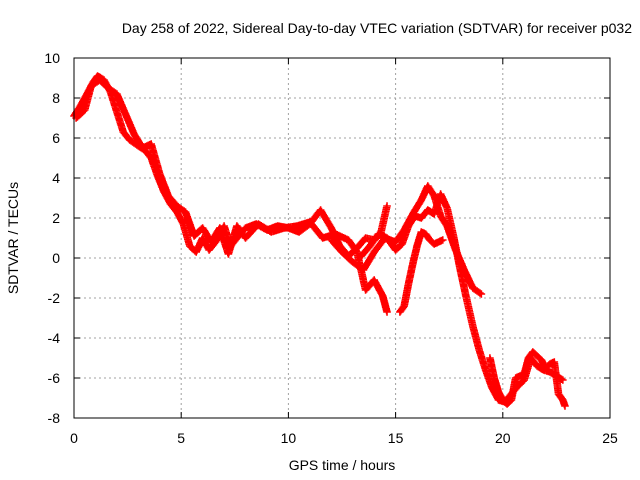 The height and width of the screenshot is (480, 640). What do you see at coordinates (503, 438) in the screenshot?
I see `x-tick-label: 20` at bounding box center [503, 438].